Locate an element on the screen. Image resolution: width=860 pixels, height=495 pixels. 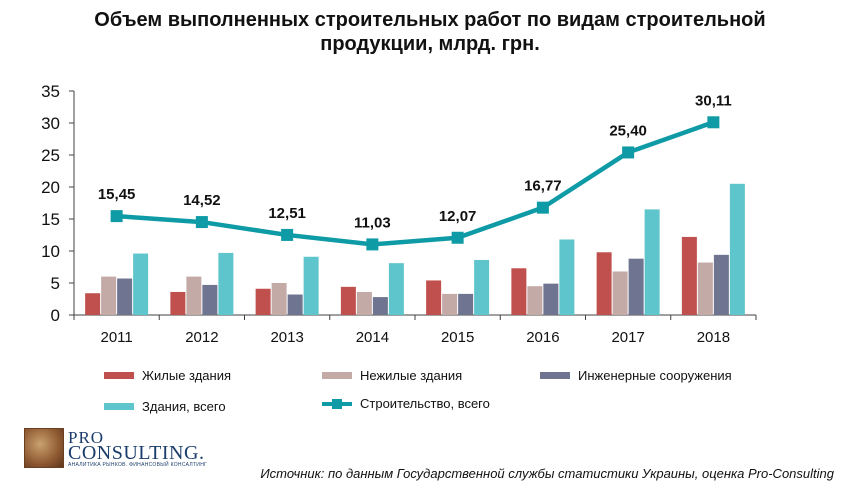
line-point-2011 is located at coordinates (116, 216).